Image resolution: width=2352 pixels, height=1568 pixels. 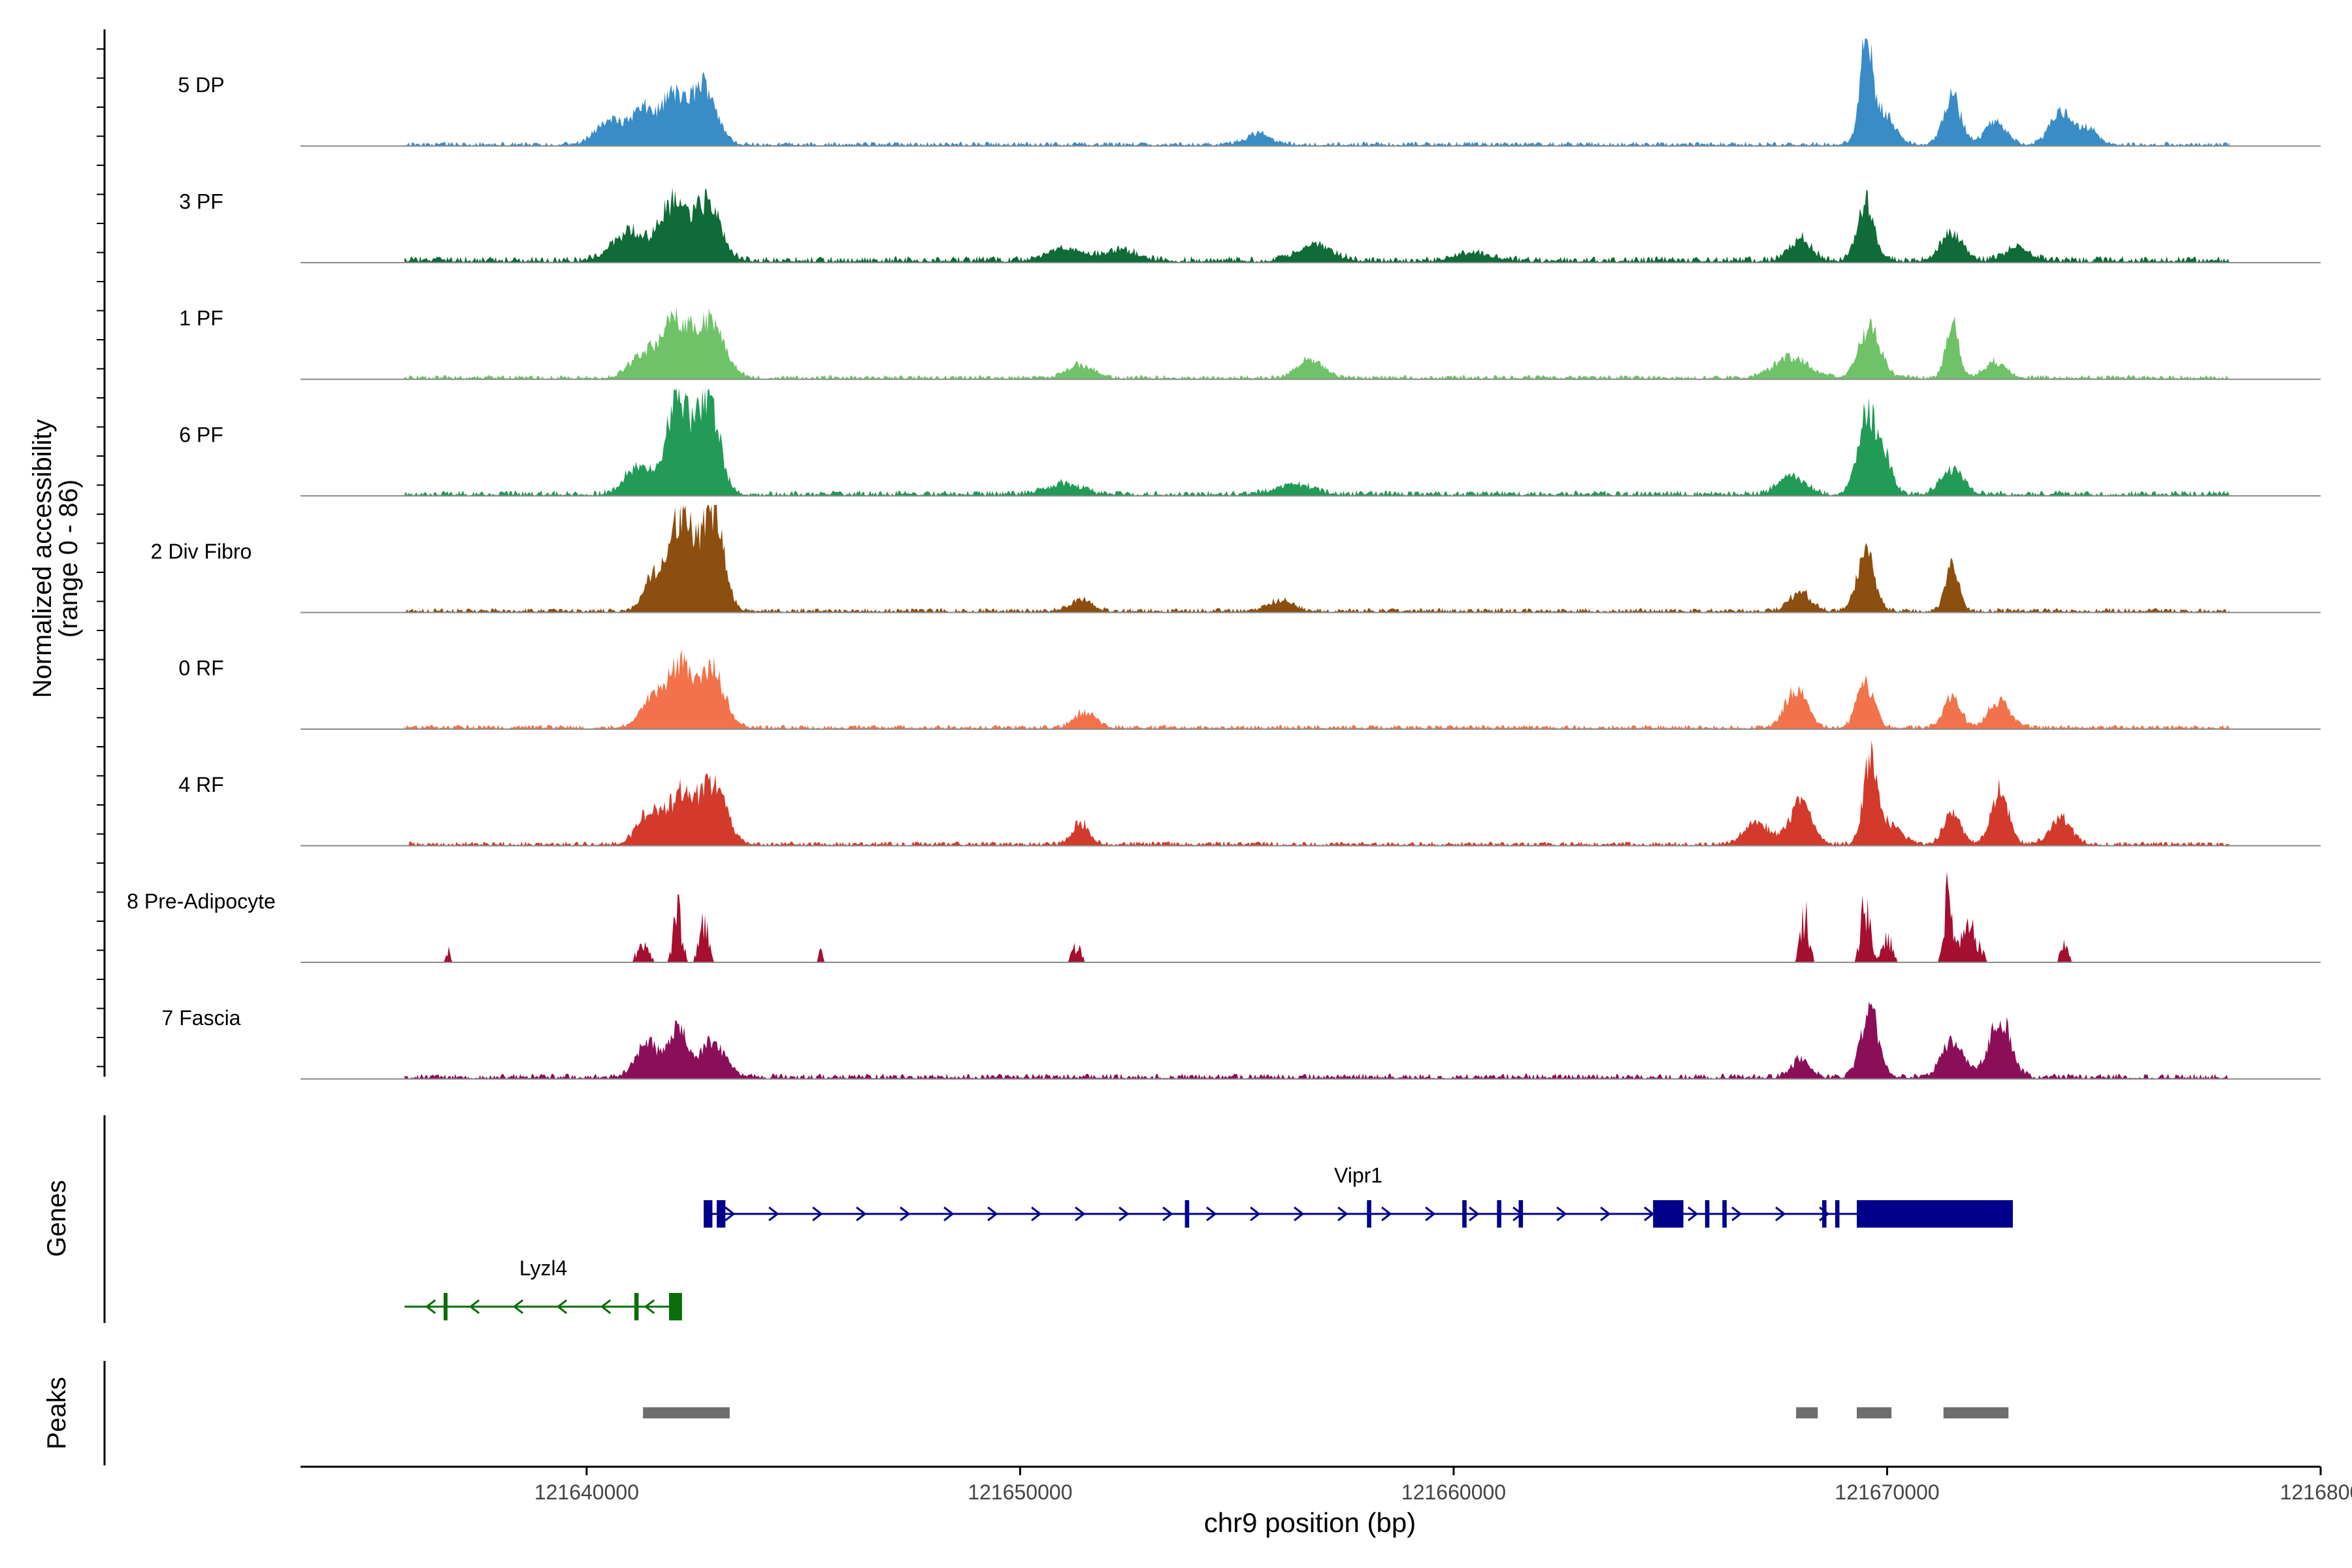 I want to click on gene-name-label: Lyzl4, so click(x=543, y=1268).